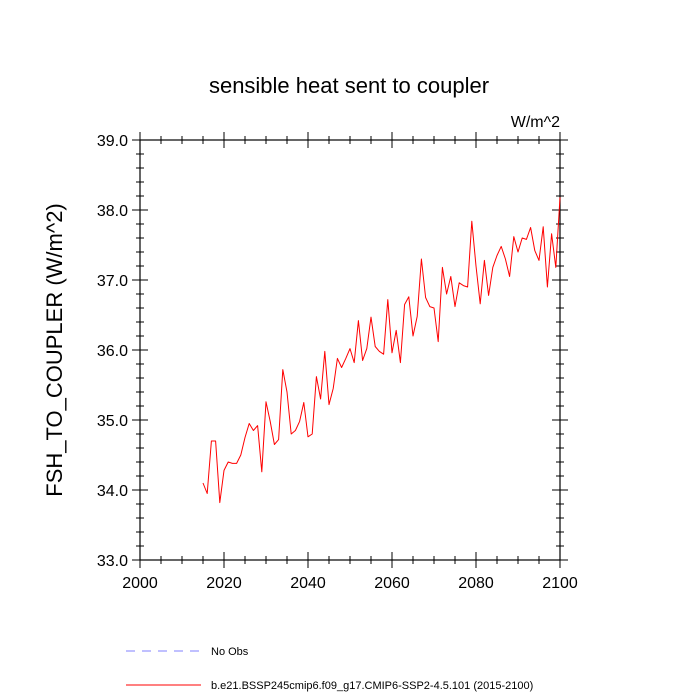  I want to click on x-tick-label: 2040, so click(308, 583).